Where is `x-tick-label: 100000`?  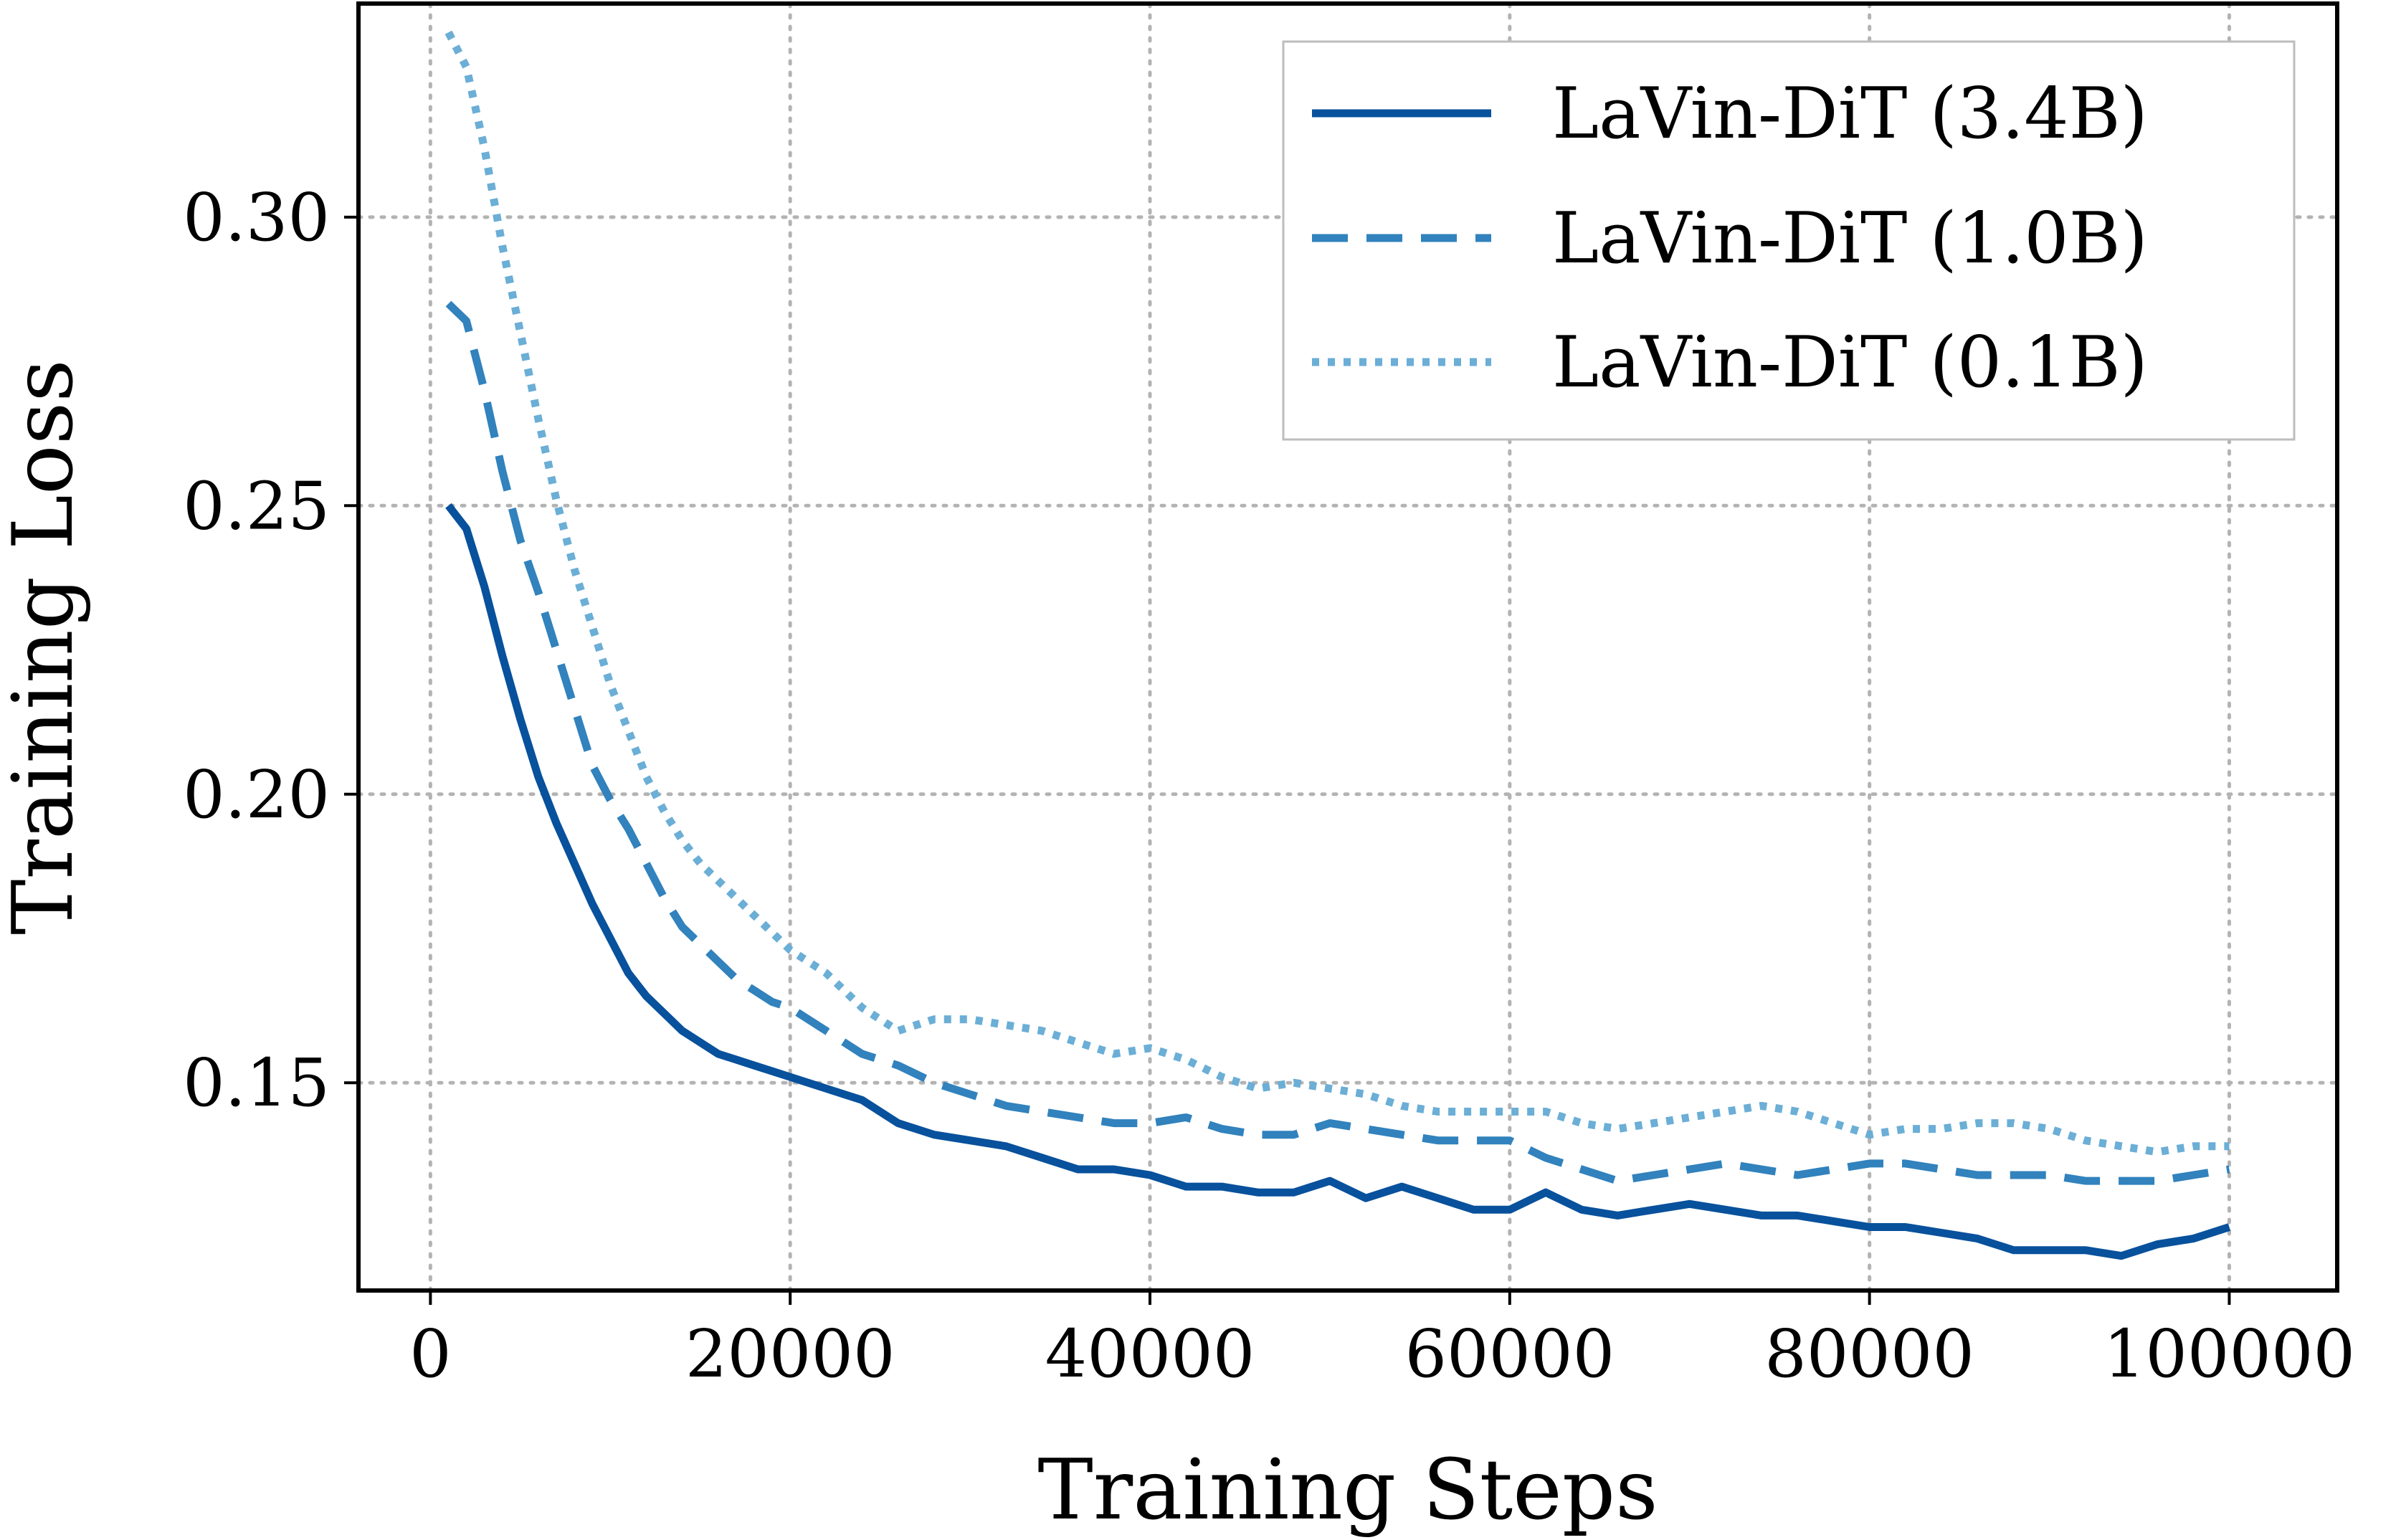 x-tick-label: 100000 is located at coordinates (2229, 1354).